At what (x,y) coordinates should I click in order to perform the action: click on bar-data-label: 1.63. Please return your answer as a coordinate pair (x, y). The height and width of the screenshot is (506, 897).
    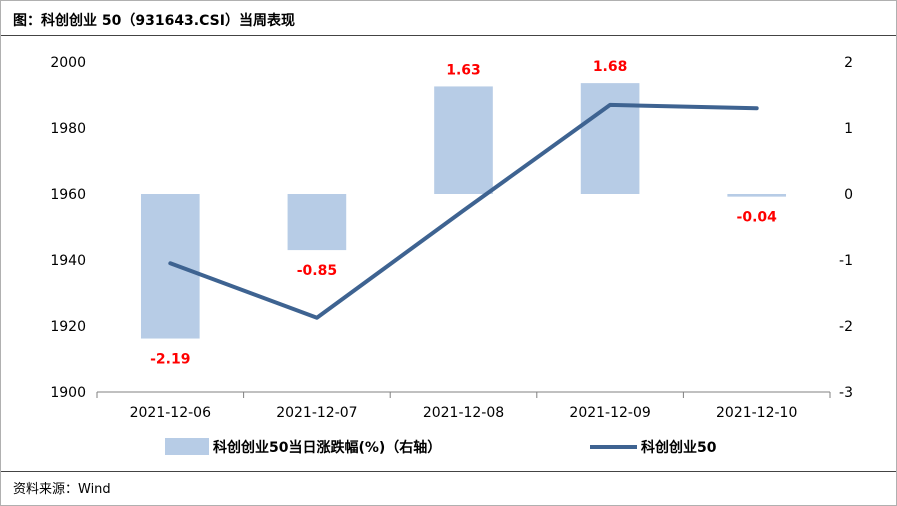
    Looking at the image, I should click on (463, 70).